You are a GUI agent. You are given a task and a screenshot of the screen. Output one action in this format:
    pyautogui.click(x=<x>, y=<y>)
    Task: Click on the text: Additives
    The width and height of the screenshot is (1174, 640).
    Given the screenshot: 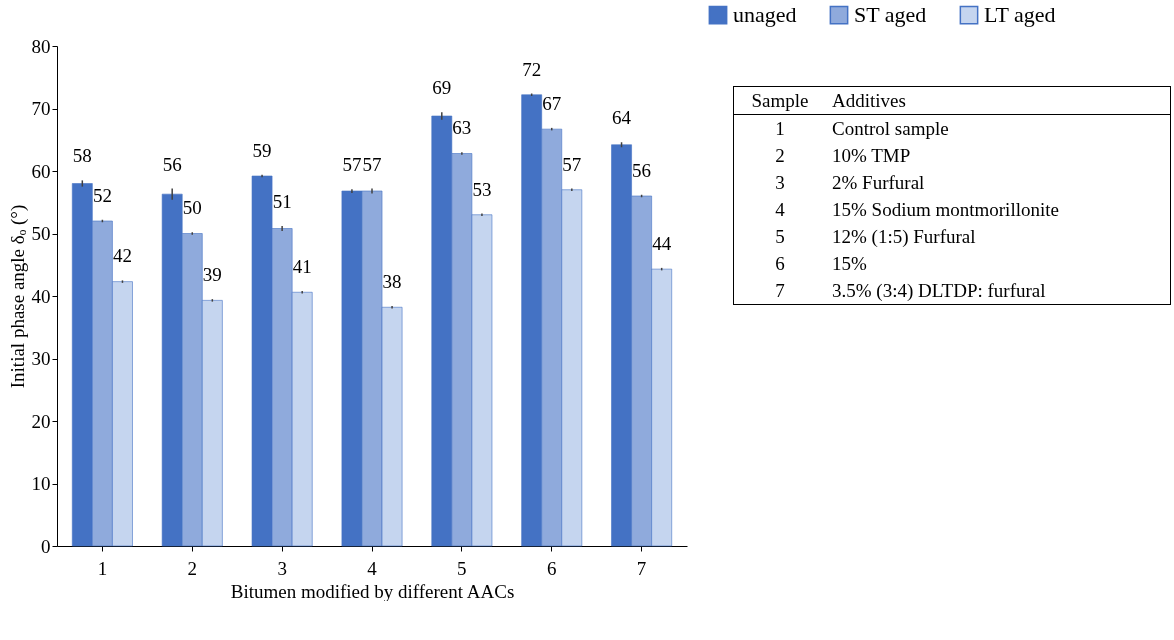 What is the action you would take?
    pyautogui.click(x=998, y=100)
    